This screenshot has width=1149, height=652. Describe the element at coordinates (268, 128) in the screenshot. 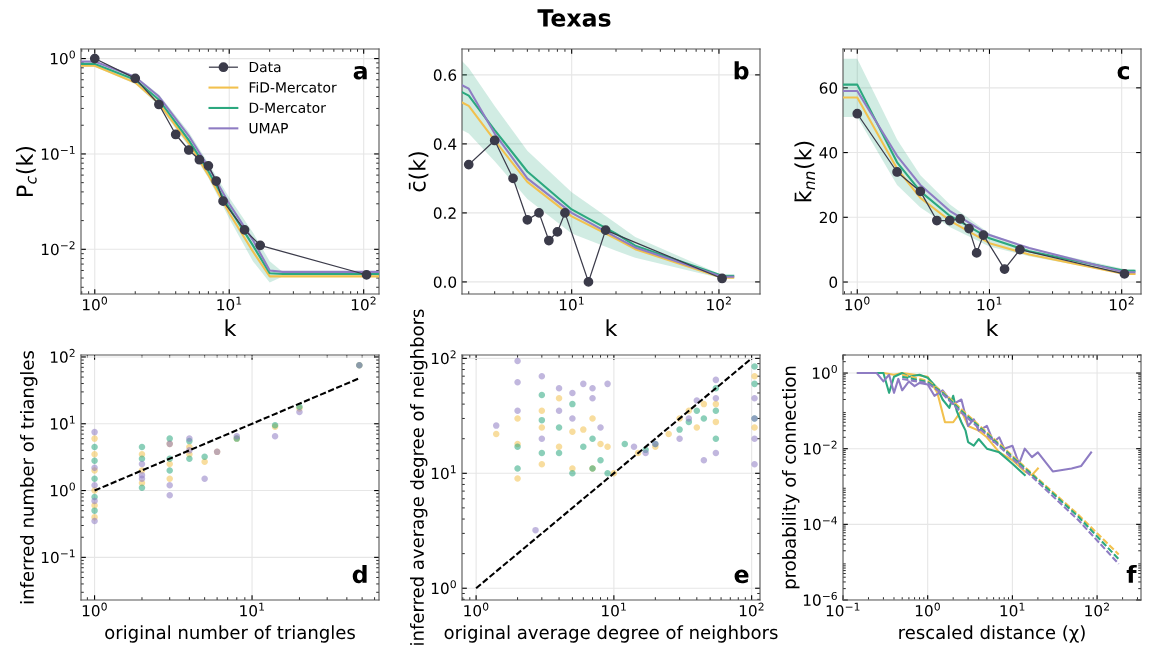

I see `legend-label: UMAP` at that location.